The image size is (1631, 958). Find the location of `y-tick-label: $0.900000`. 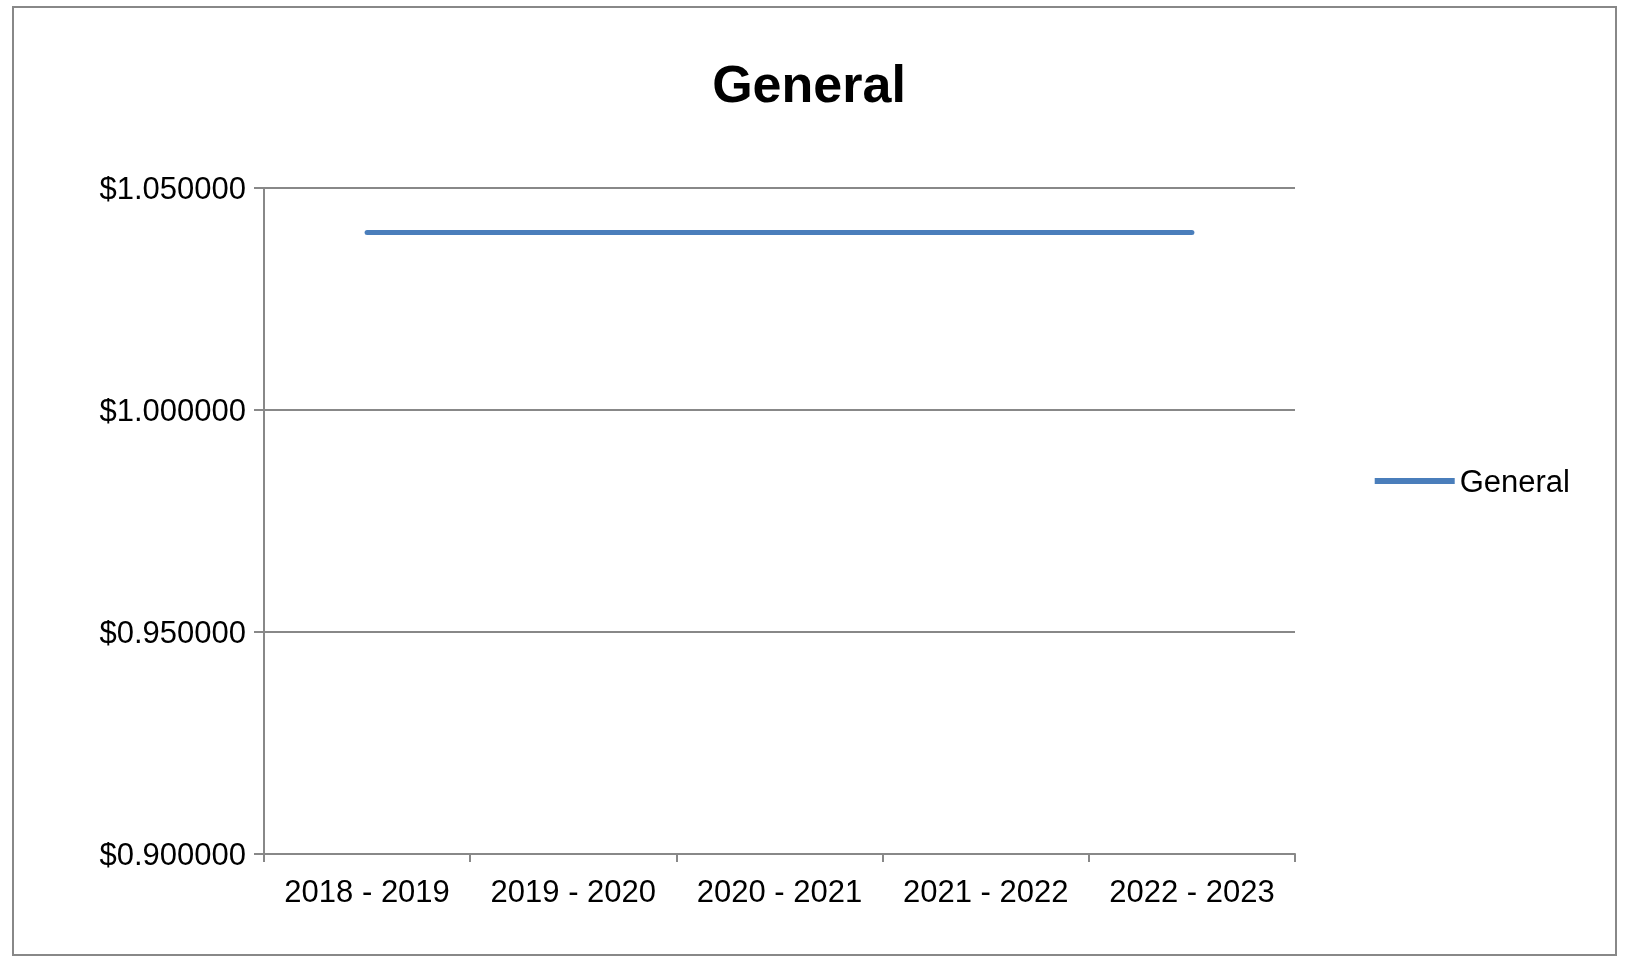

y-tick-label: $0.900000 is located at coordinates (172, 854).